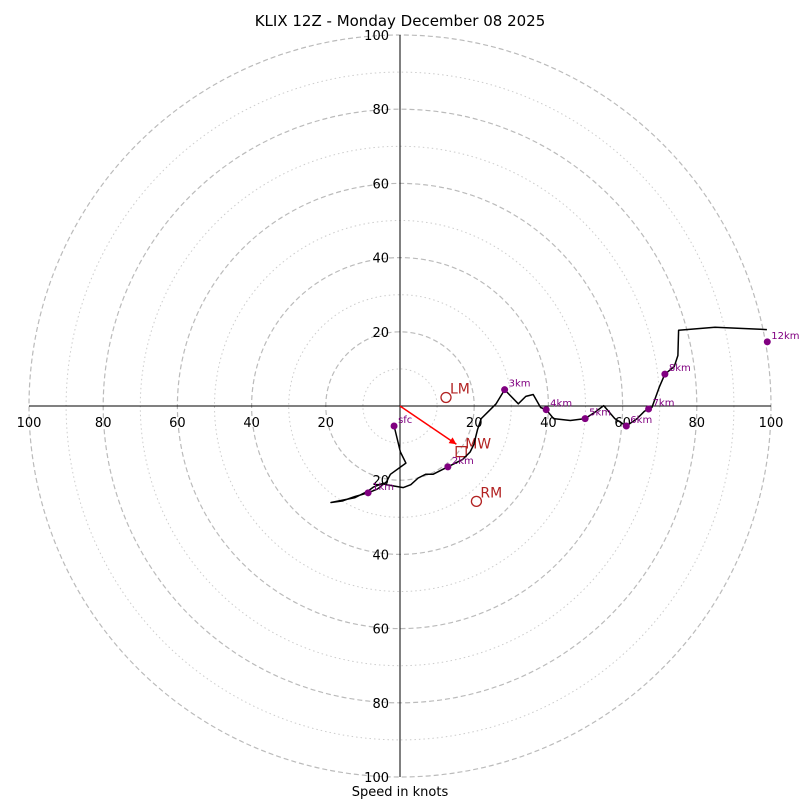 The width and height of the screenshot is (800, 800). I want to click on height-label-7km: 7km, so click(664, 403).